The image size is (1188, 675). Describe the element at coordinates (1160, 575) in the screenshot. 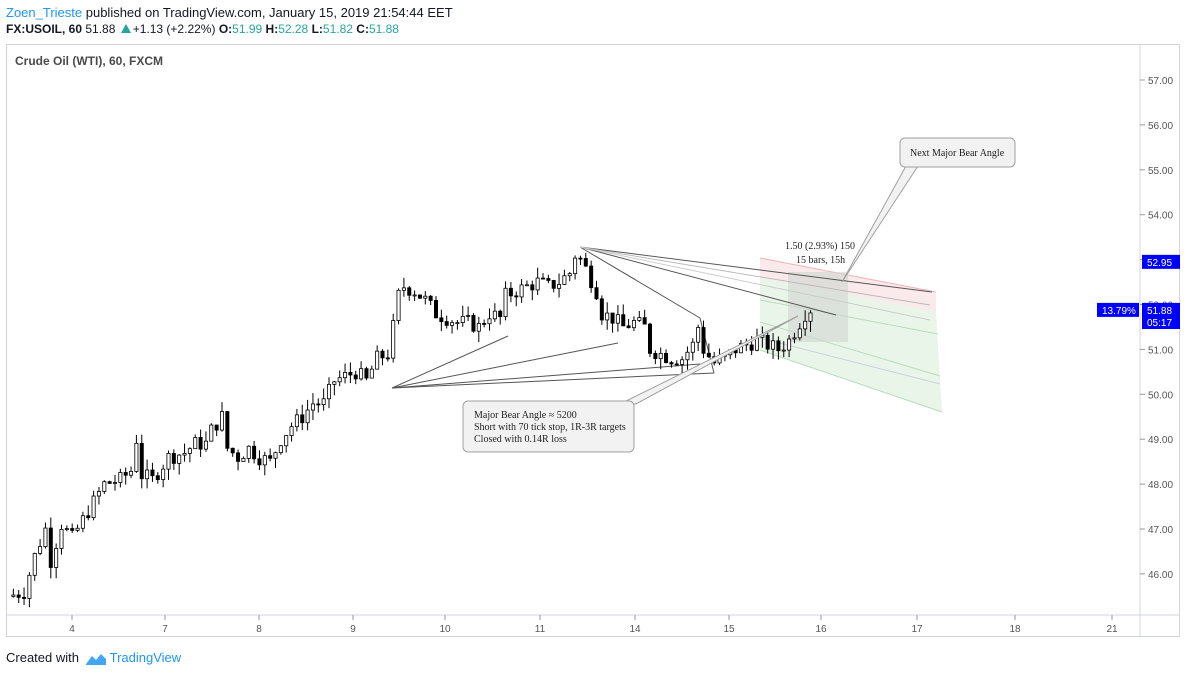

I see `y-tick-label: 46.00` at that location.